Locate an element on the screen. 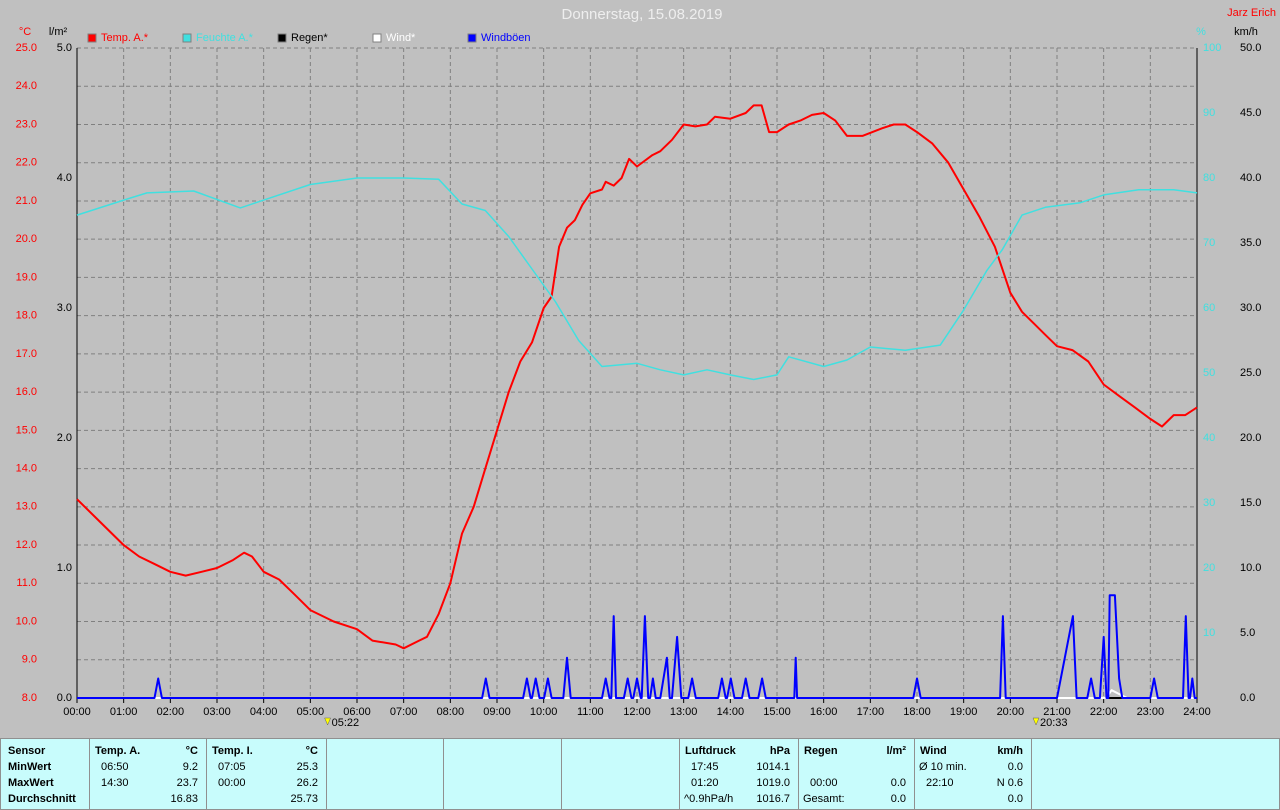  y-tick-label: 22.0 is located at coordinates (26, 163).